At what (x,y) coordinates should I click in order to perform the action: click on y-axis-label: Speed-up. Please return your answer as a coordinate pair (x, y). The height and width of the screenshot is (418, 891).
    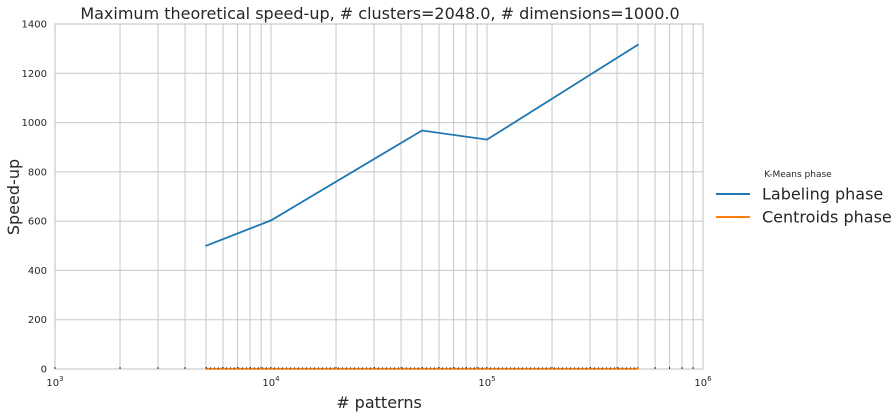
    Looking at the image, I should click on (13, 197).